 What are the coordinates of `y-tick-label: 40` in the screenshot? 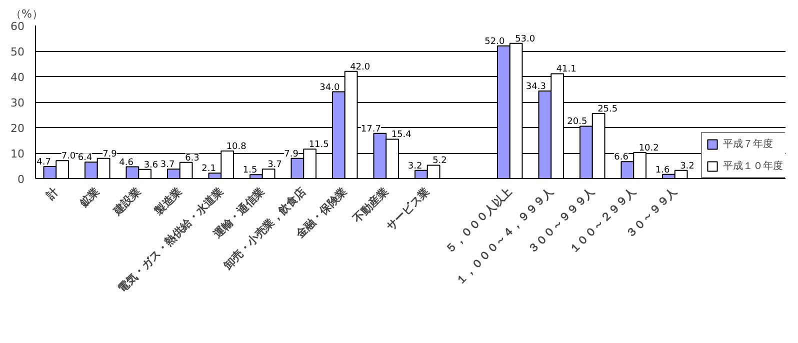 It's located at (17, 77).